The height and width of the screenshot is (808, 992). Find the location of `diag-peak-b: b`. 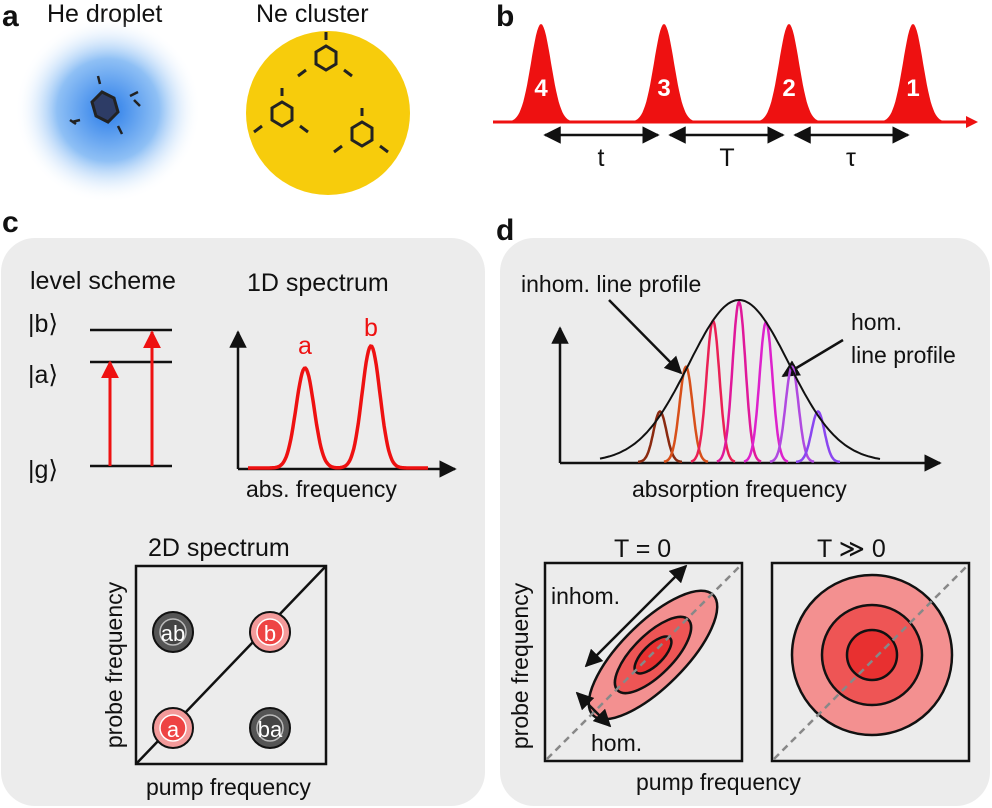

diag-peak-b: b is located at coordinates (270, 632).